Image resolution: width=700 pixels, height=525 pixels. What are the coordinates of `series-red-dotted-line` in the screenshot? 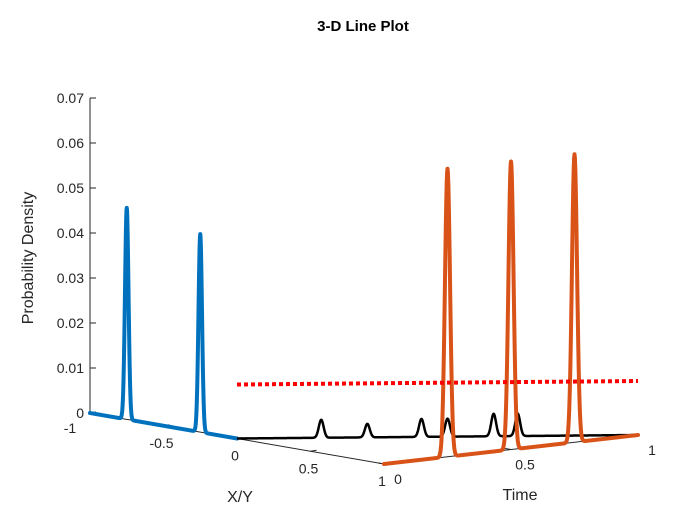 It's located at (437, 383).